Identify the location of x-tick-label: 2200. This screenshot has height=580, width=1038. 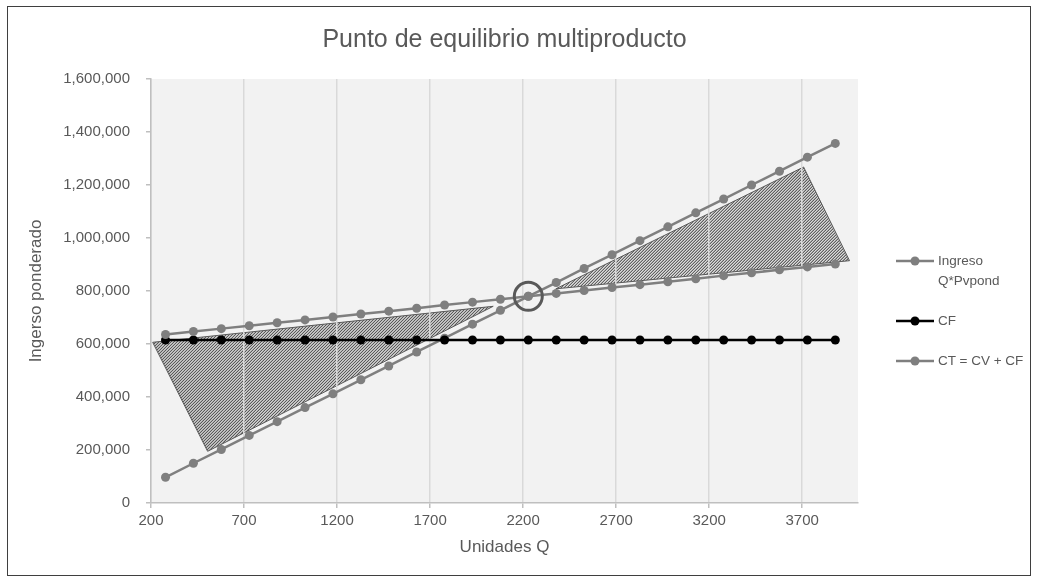
(523, 520).